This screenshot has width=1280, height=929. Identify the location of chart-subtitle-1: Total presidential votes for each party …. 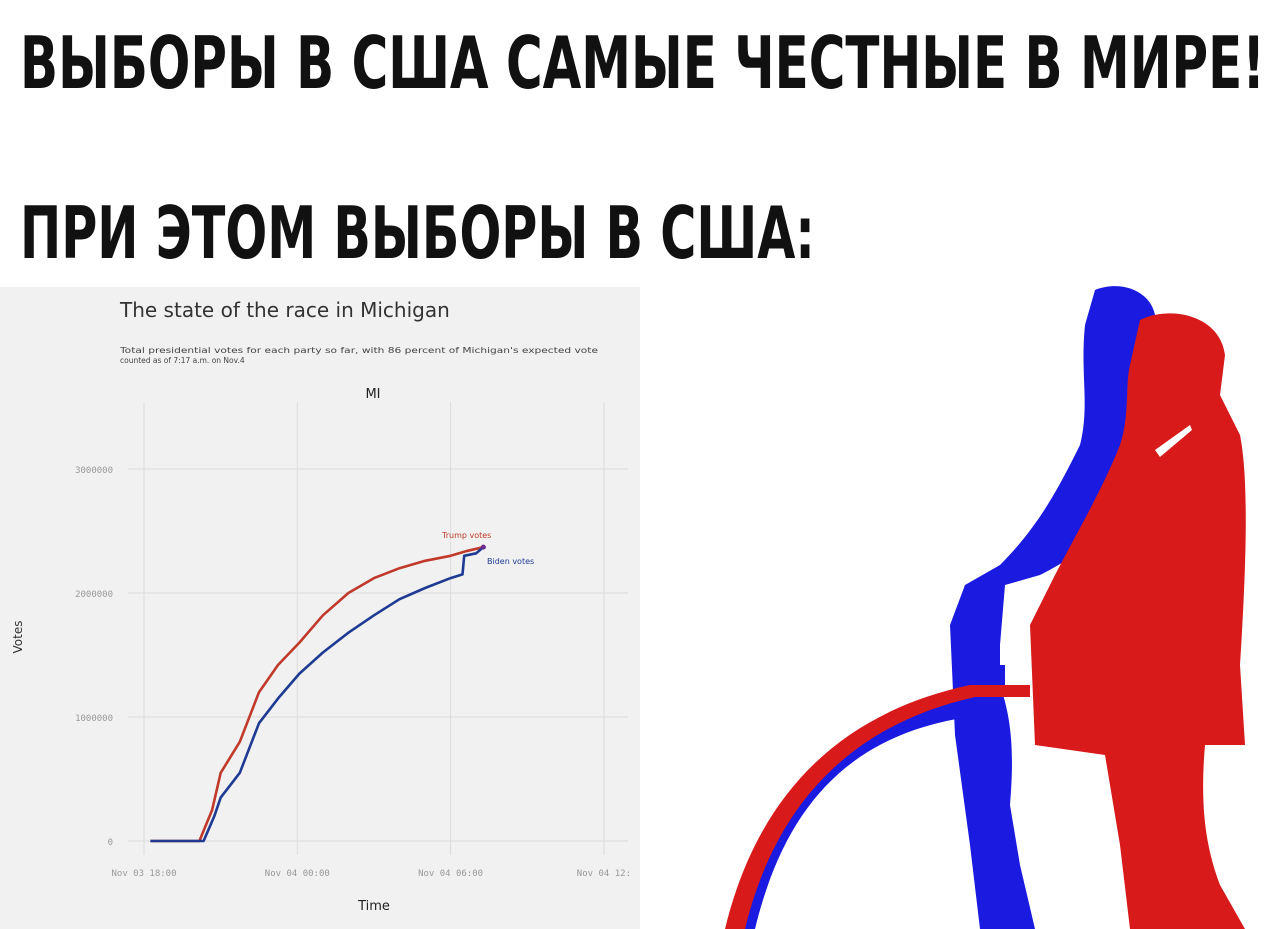
(359, 350).